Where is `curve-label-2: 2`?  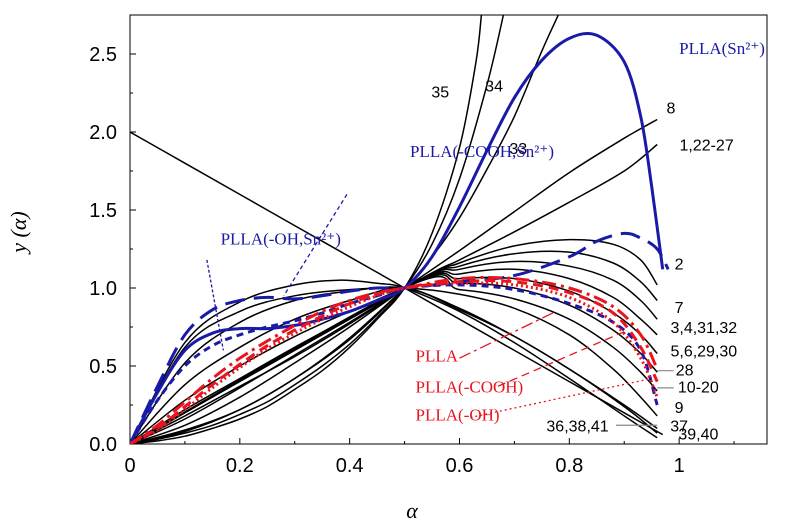 curve-label-2: 2 is located at coordinates (679, 264).